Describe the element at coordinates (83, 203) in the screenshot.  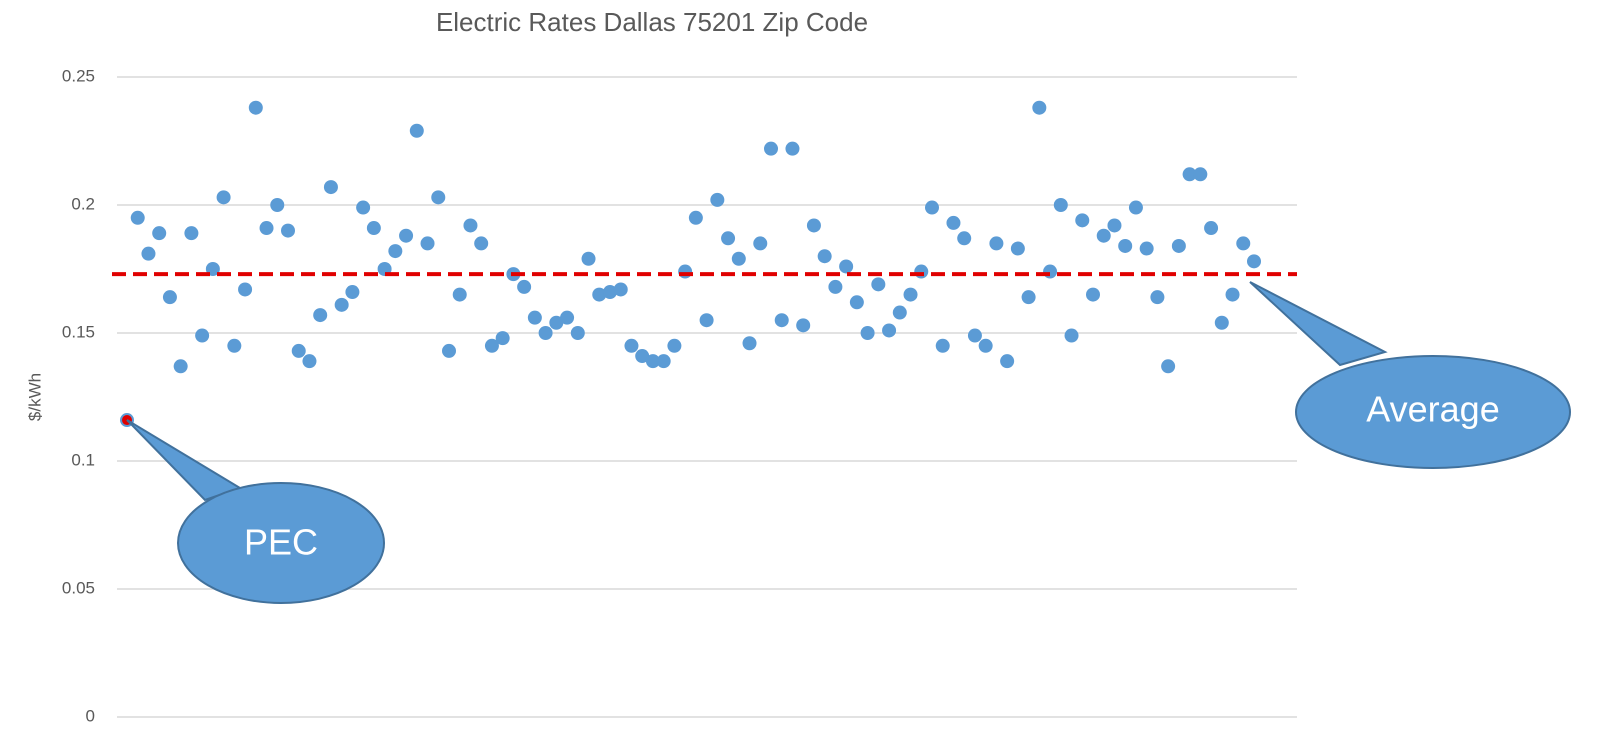
I see `y-tick-label: 0.2` at that location.